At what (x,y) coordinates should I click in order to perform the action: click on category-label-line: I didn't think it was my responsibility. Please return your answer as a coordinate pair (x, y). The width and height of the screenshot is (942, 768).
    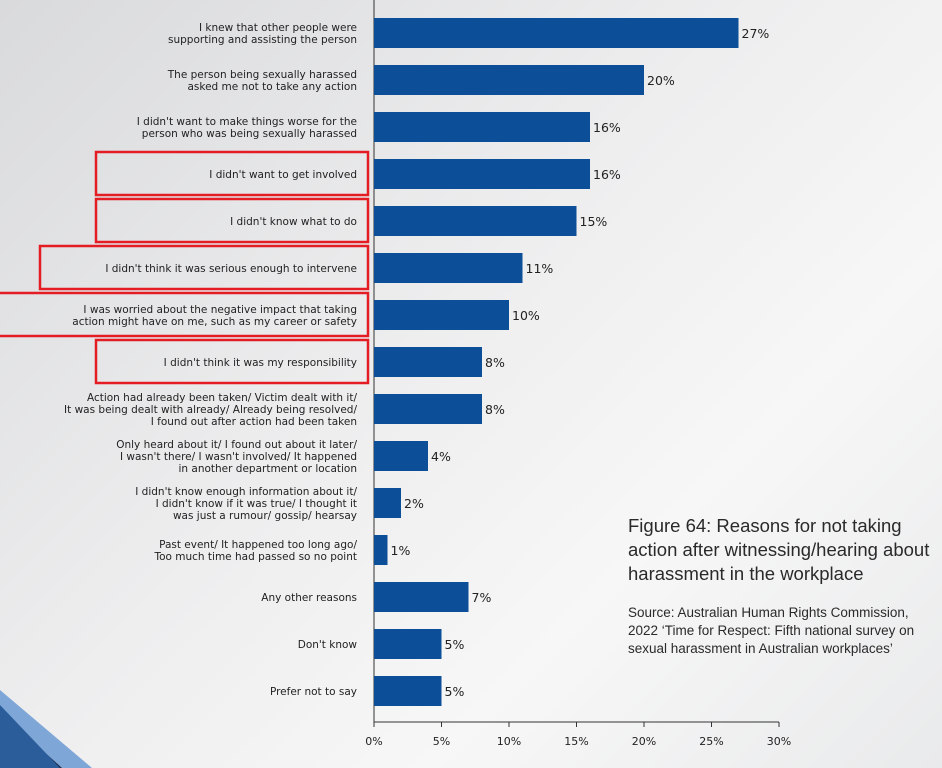
    Looking at the image, I should click on (260, 363).